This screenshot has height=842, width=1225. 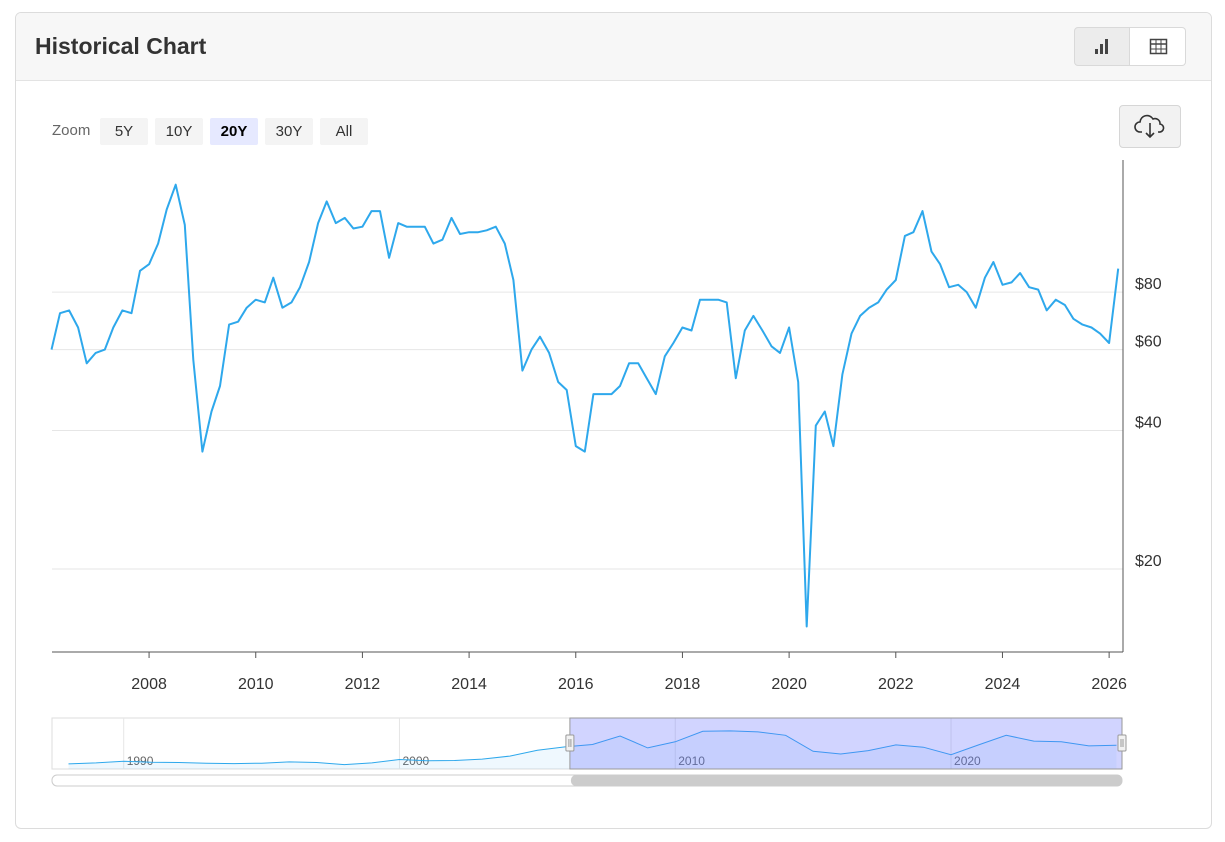 I want to click on chart-view-button, so click(x=1102, y=46).